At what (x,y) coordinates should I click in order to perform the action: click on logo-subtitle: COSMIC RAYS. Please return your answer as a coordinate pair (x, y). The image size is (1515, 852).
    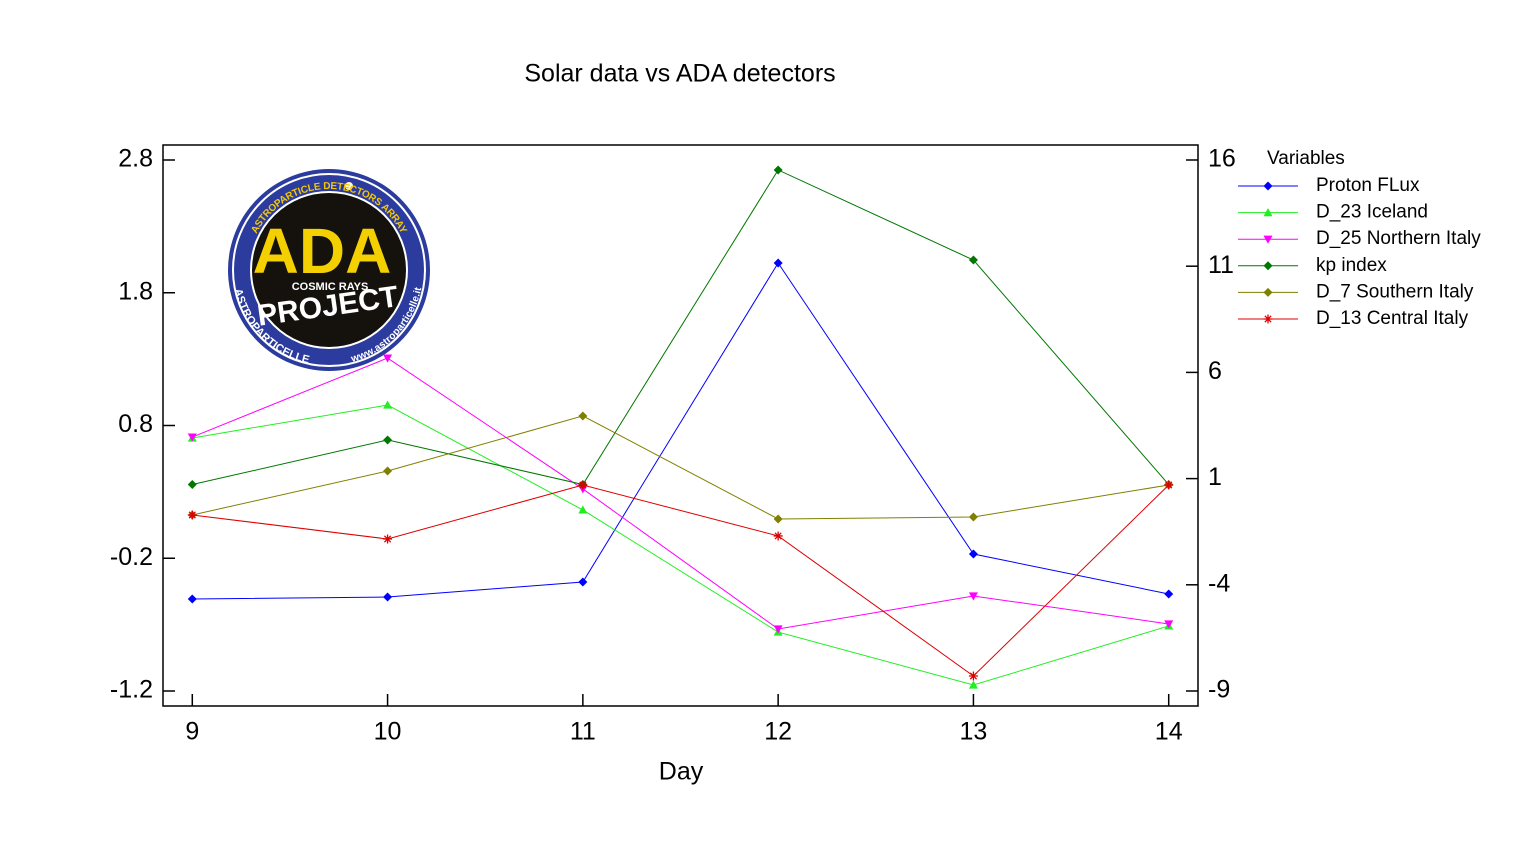
    Looking at the image, I should click on (330, 287).